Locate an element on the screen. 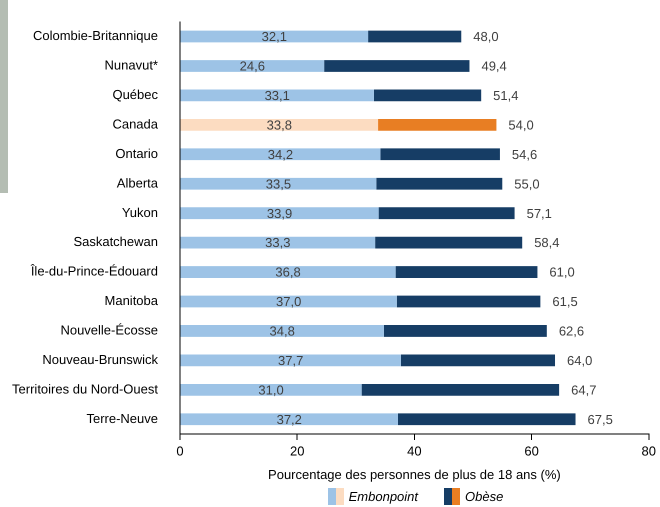  data-label: 37,2 is located at coordinates (289, 419).